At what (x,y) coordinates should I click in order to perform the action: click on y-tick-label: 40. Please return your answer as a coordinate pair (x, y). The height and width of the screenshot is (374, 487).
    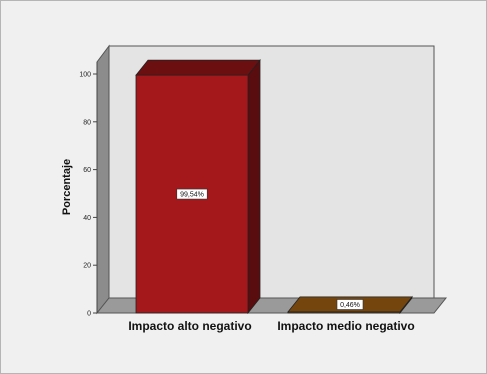
    Looking at the image, I should click on (87, 218).